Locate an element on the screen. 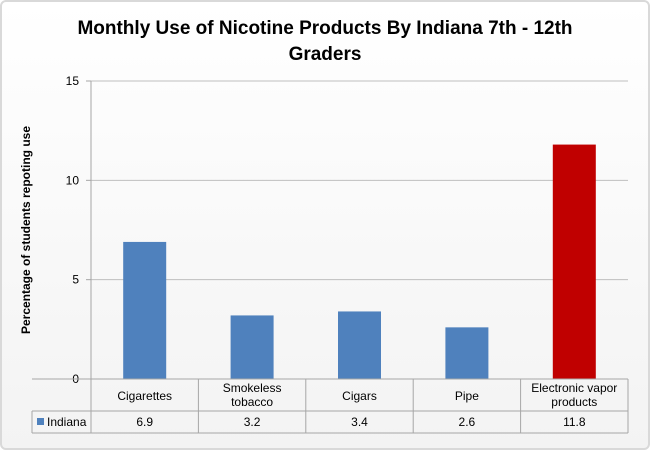  chart-title-line-2: Graders is located at coordinates (325, 54).